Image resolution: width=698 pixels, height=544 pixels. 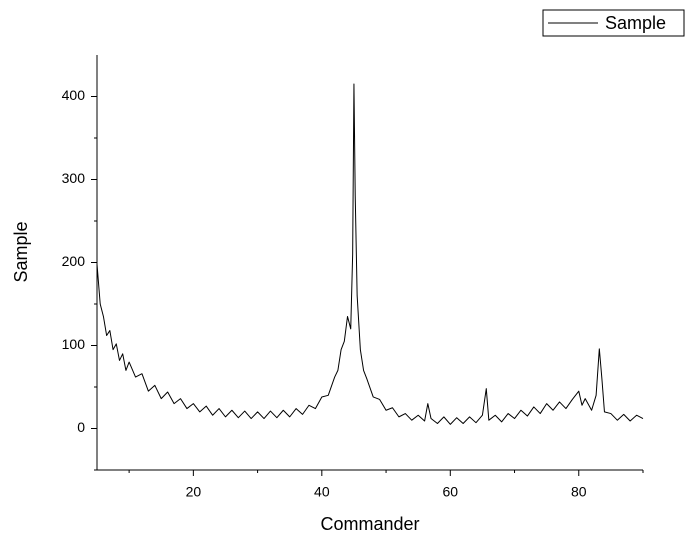 What do you see at coordinates (81, 427) in the screenshot?
I see `y-tick-label: 0` at bounding box center [81, 427].